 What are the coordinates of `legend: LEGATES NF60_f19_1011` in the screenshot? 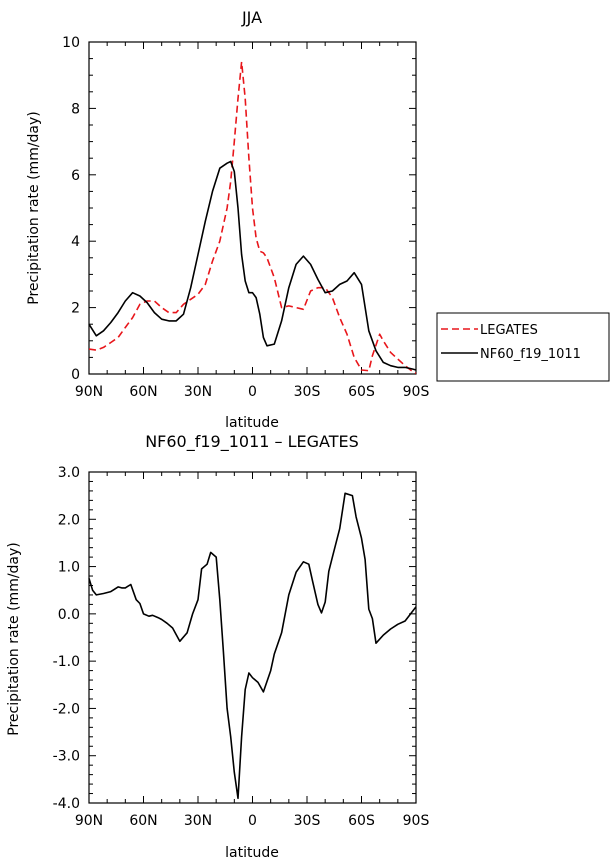 It's located at (523, 347).